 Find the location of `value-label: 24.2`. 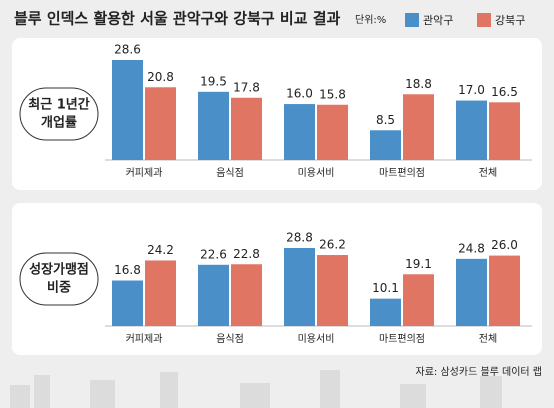

value-label: 24.2 is located at coordinates (160, 250).